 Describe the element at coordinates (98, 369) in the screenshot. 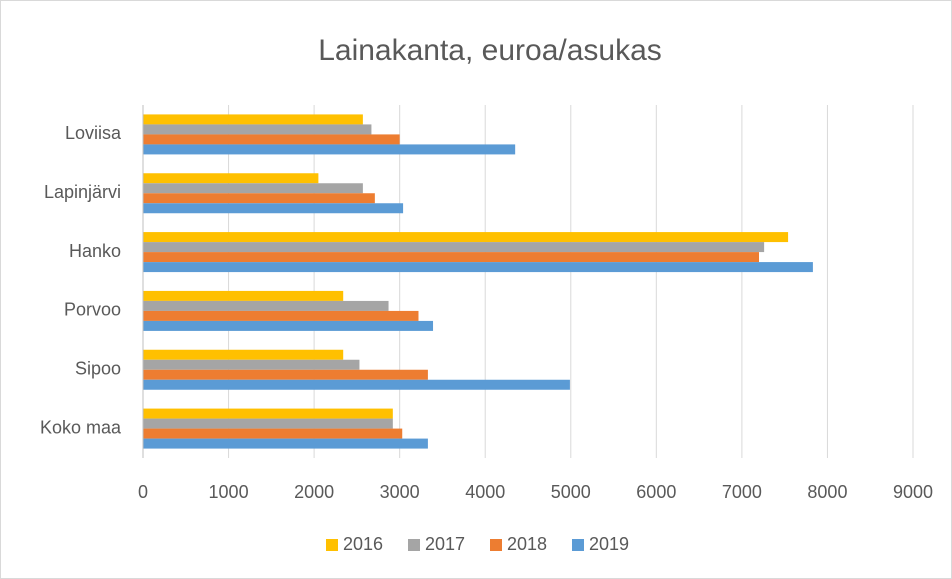

I see `y-tick-label: Sipoo` at that location.